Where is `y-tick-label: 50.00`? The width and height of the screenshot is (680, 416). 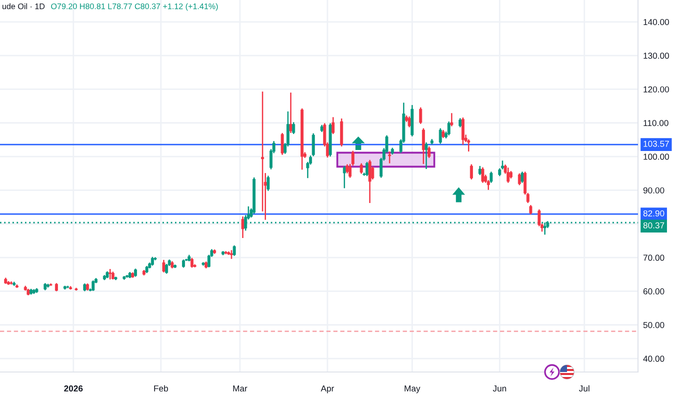
y-tick-label: 50.00 is located at coordinates (653, 325).